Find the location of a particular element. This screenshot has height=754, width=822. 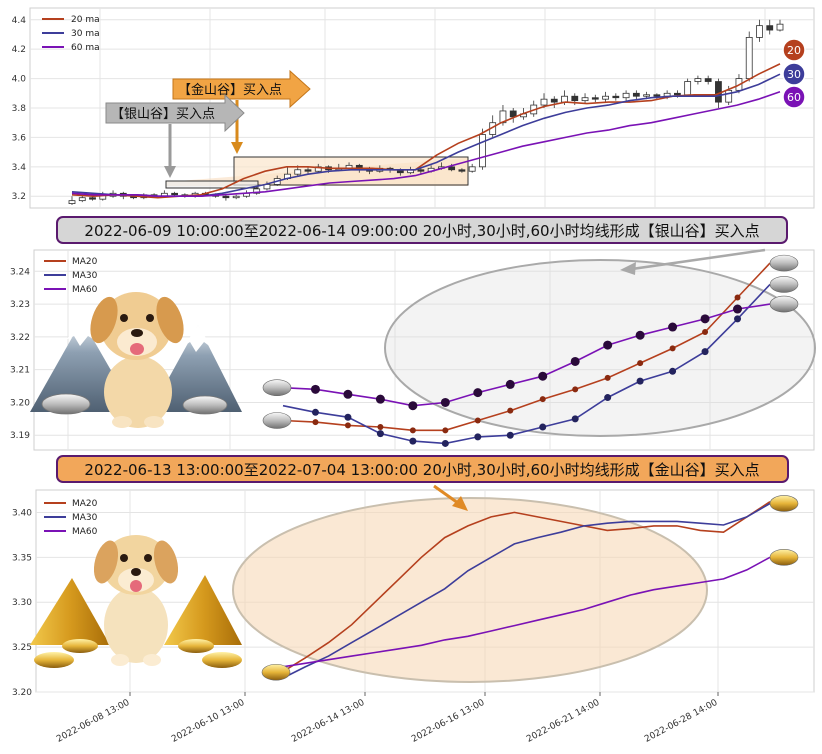

bottom-y-tick-label: 3.20 is located at coordinates (22, 693).